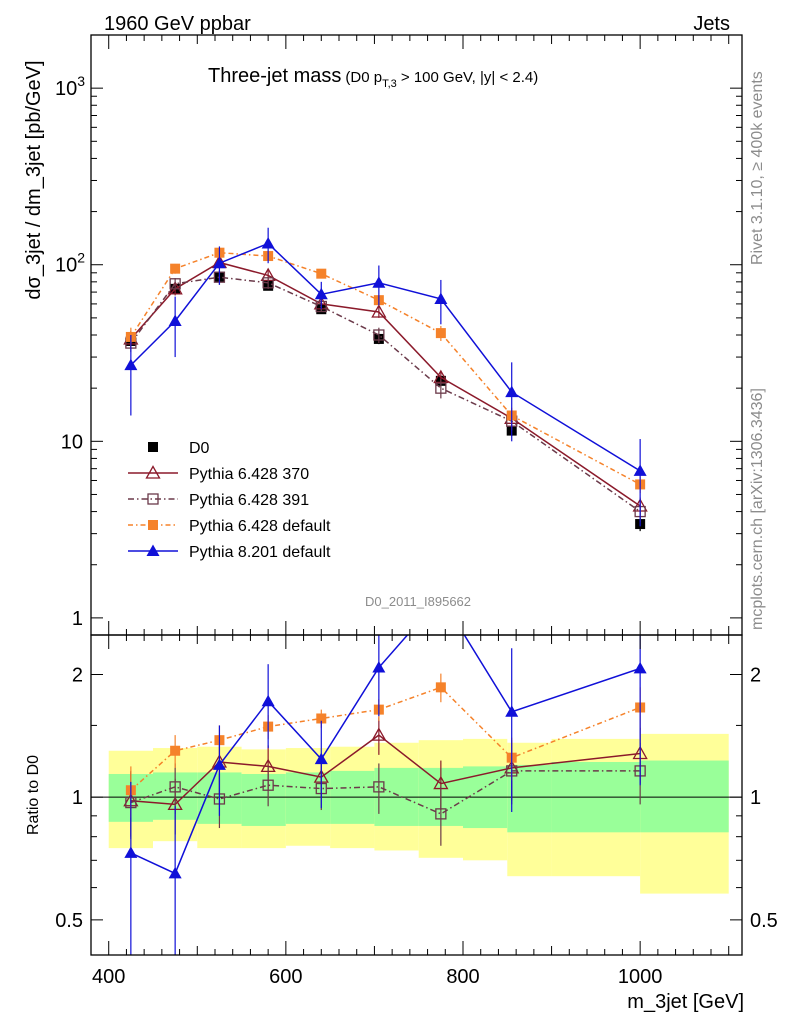 The image size is (786, 1024). I want to click on series-line, so click(385, 357).